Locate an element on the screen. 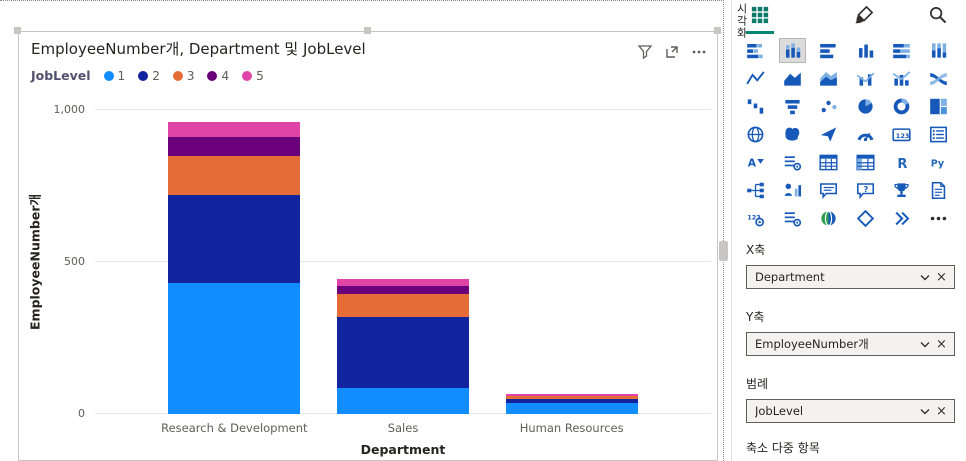  legend-item-4: 4 is located at coordinates (218, 76).